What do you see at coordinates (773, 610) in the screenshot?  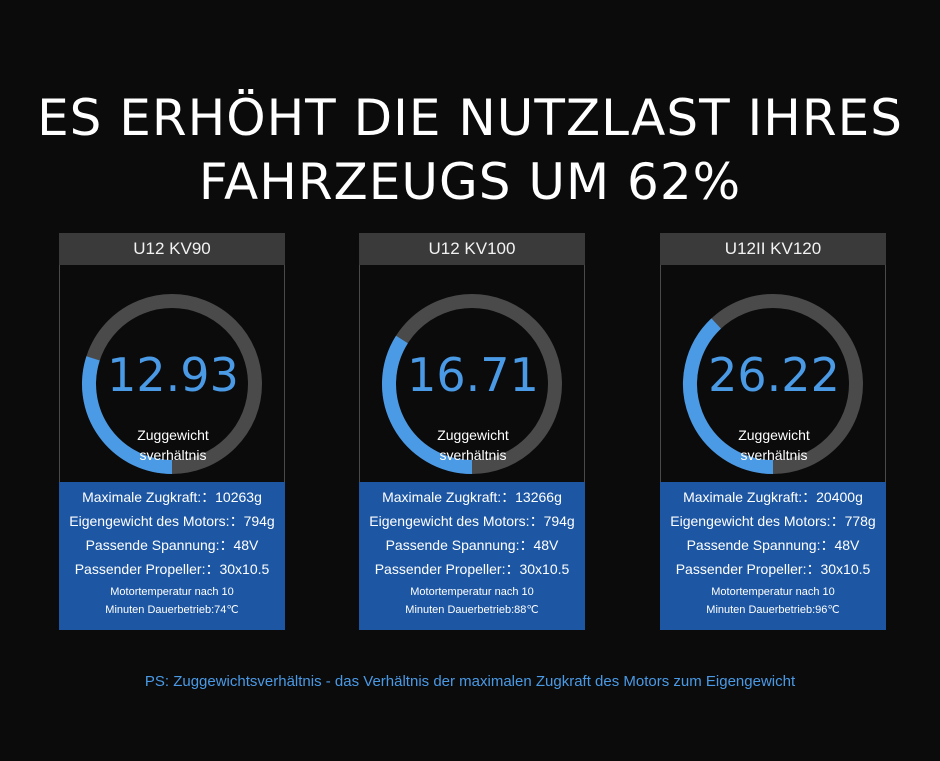 I see `note-line-2: Minuten Dauerbetrieb:96℃` at bounding box center [773, 610].